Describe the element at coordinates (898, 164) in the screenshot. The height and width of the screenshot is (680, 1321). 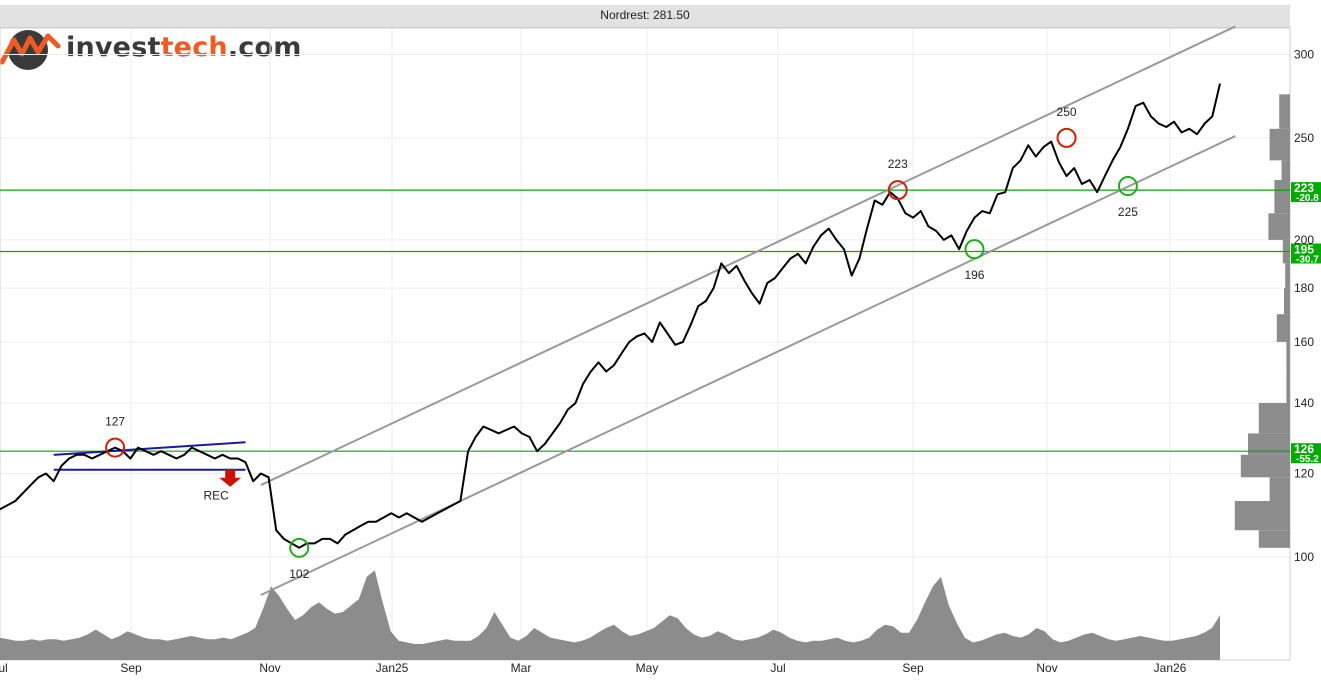
I see `annotation-label: 223` at that location.